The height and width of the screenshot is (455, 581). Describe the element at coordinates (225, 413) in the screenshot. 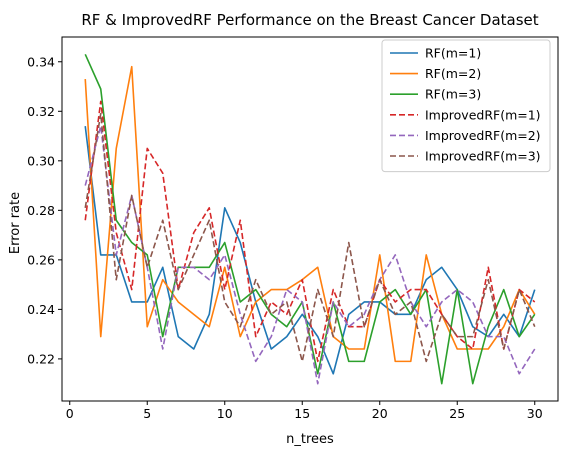

I see `x-tick-label: 10` at that location.